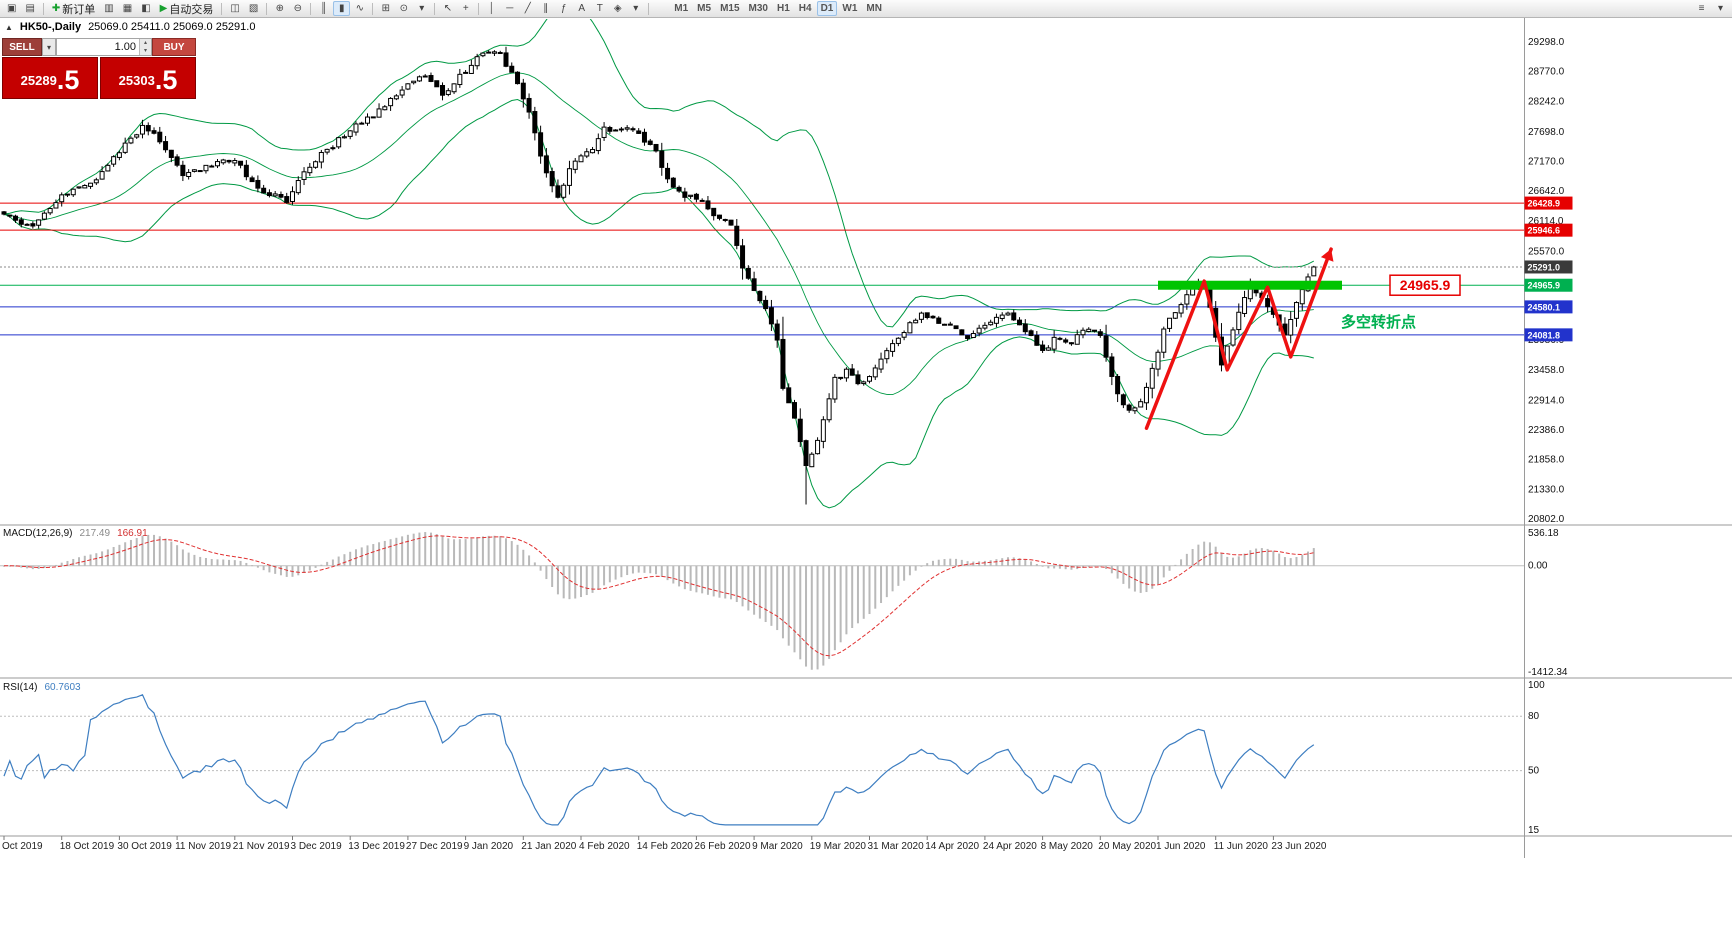 The width and height of the screenshot is (1732, 943). I want to click on profiles-button: ▤, so click(29, 8).